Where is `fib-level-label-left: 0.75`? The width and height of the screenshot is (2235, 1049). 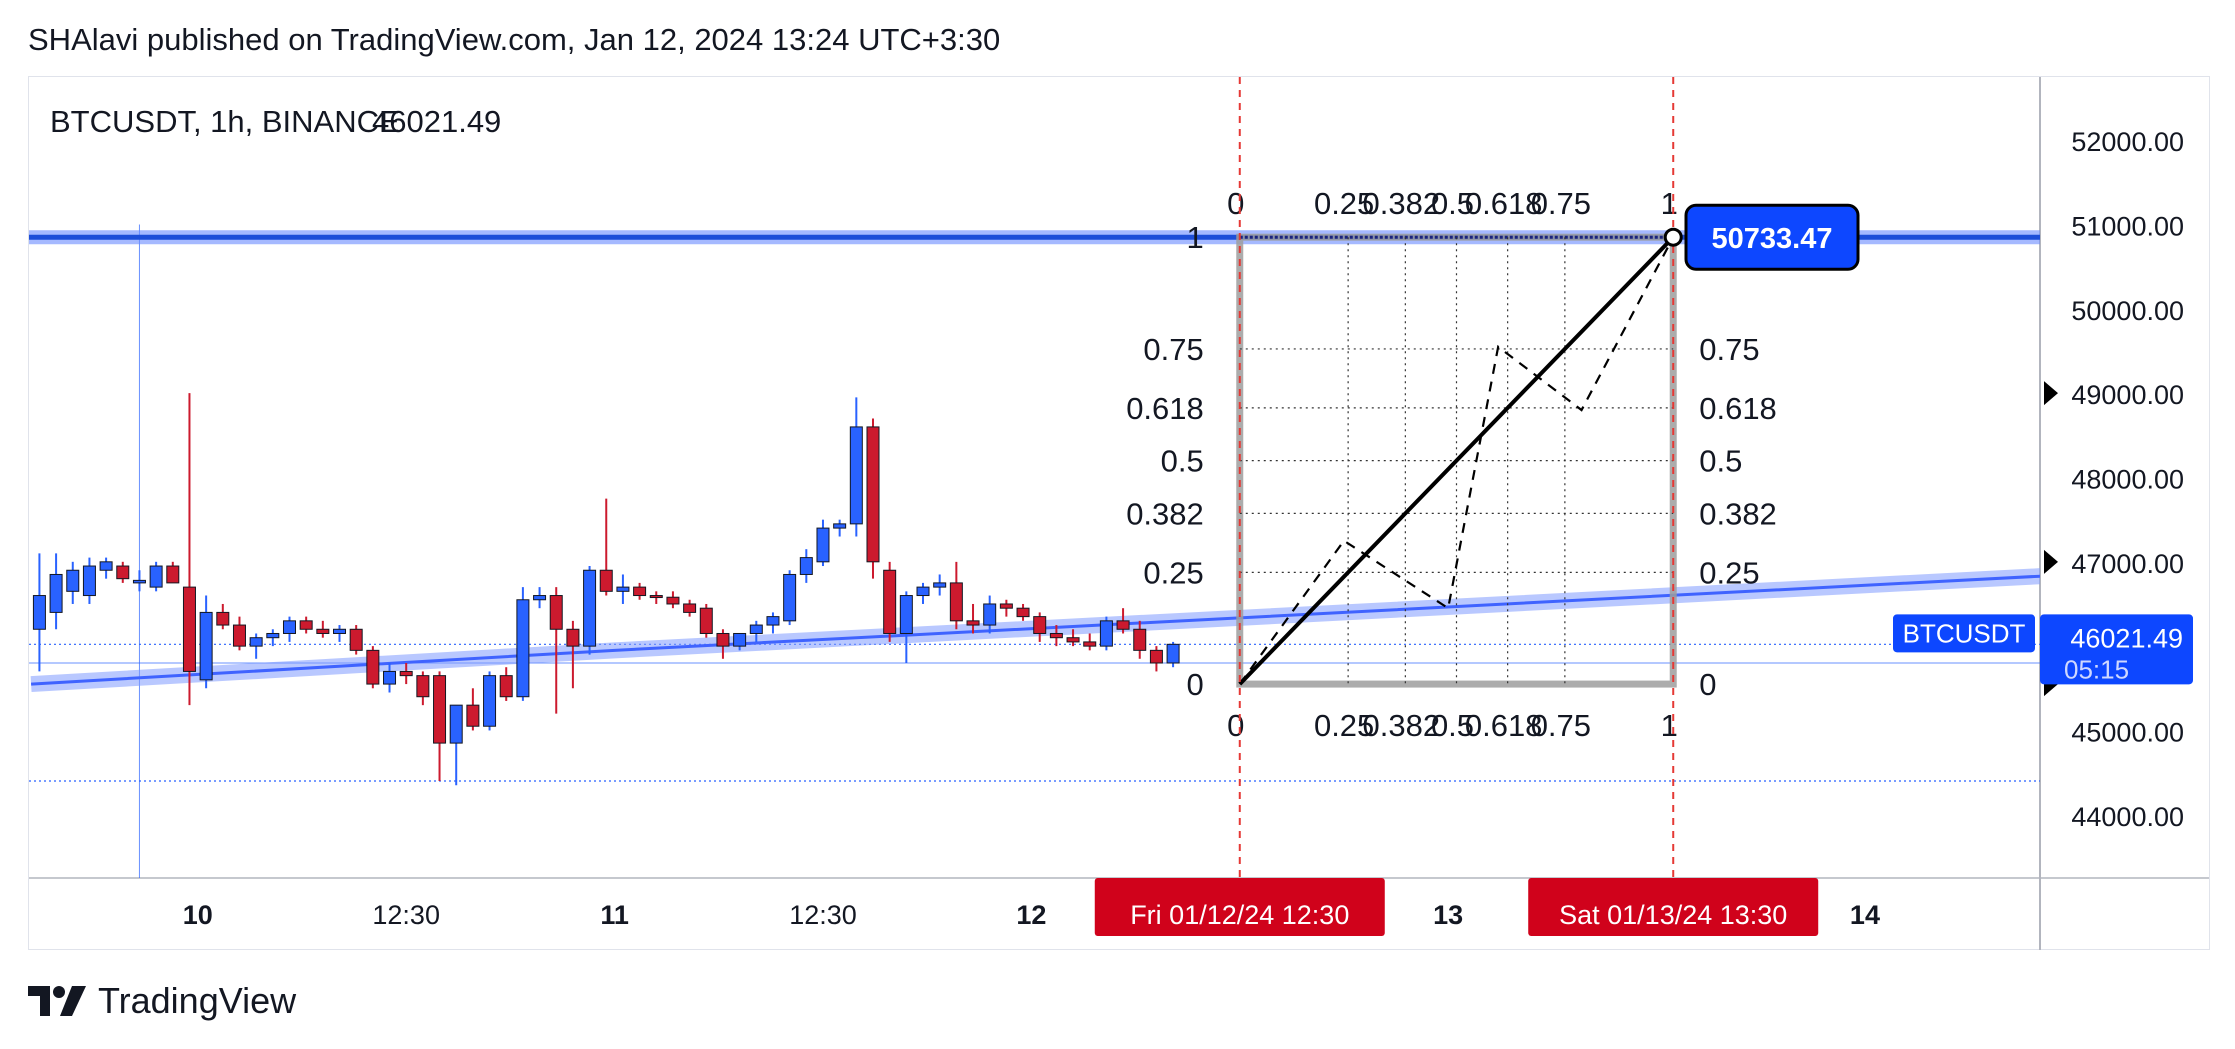 fib-level-label-left: 0.75 is located at coordinates (1173, 349).